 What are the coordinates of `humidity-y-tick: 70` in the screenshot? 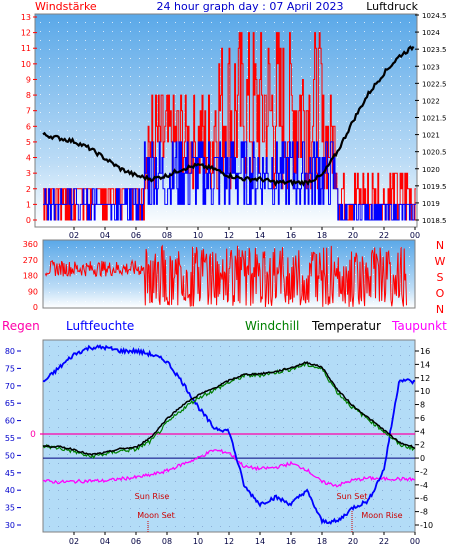 It's located at (10, 386).